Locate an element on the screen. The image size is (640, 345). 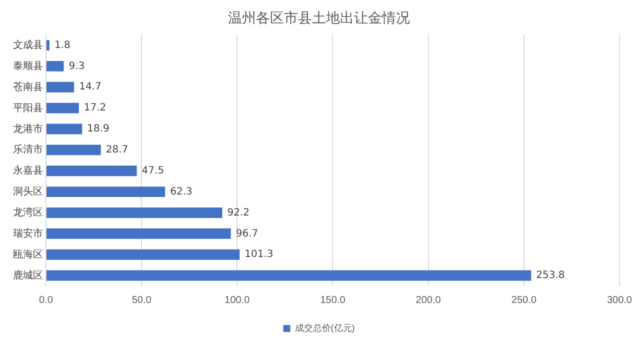
y-tick-label: 泰顺县 is located at coordinates (28, 66).